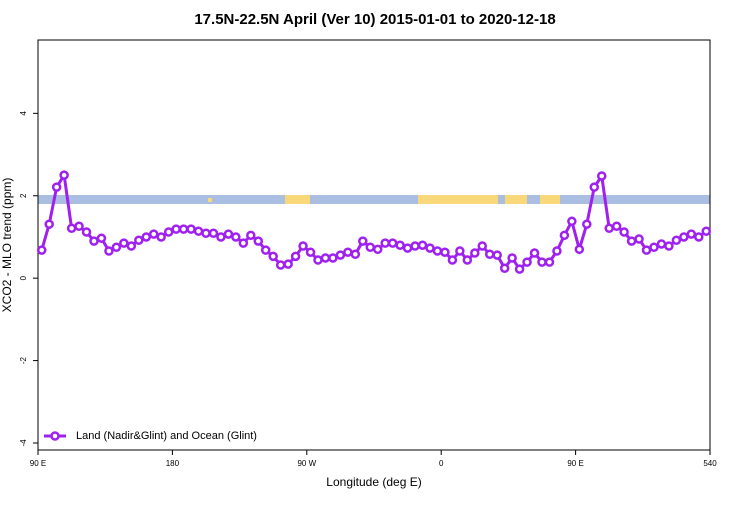  I want to click on ocean-band, so click(374, 199).